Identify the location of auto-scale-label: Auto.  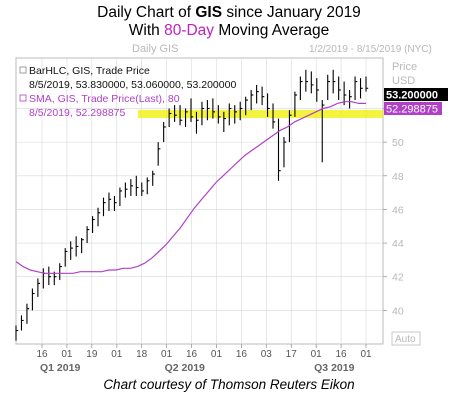
(405, 339).